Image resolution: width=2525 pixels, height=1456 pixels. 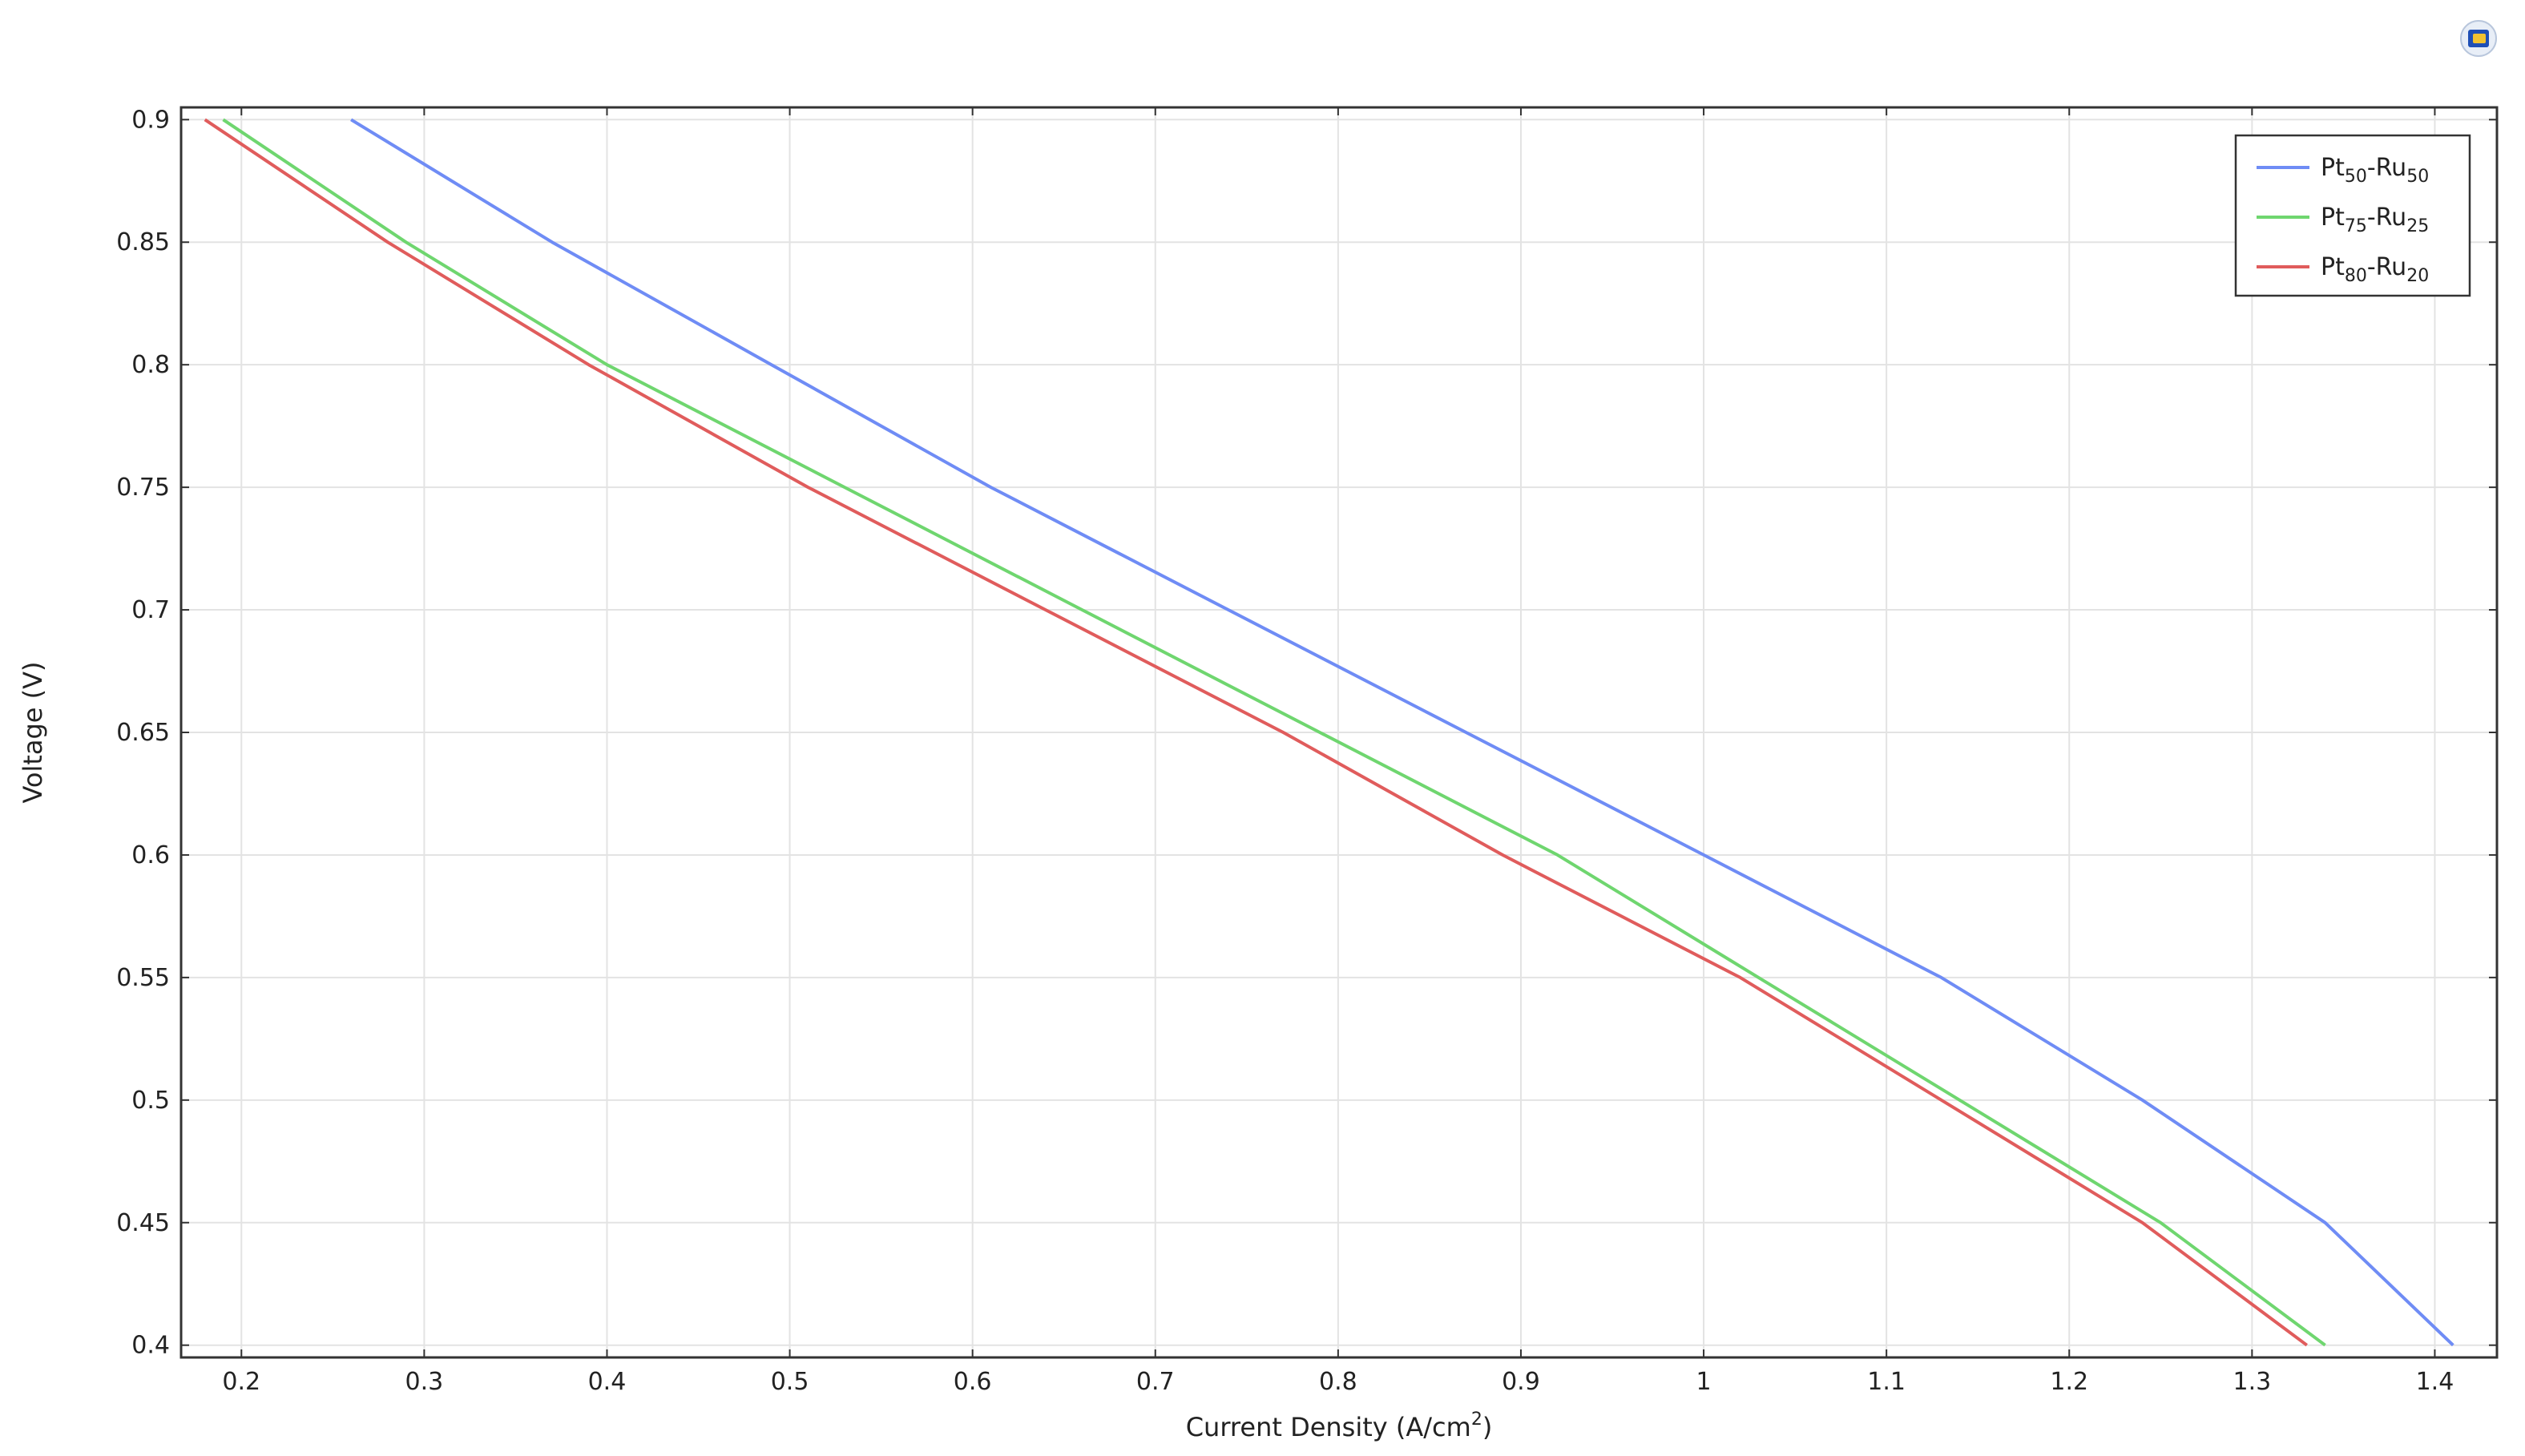 I want to click on legend: Pt50-Ru50 Pt75-Ru25 Pt80-Ru20, so click(x=2352, y=215).